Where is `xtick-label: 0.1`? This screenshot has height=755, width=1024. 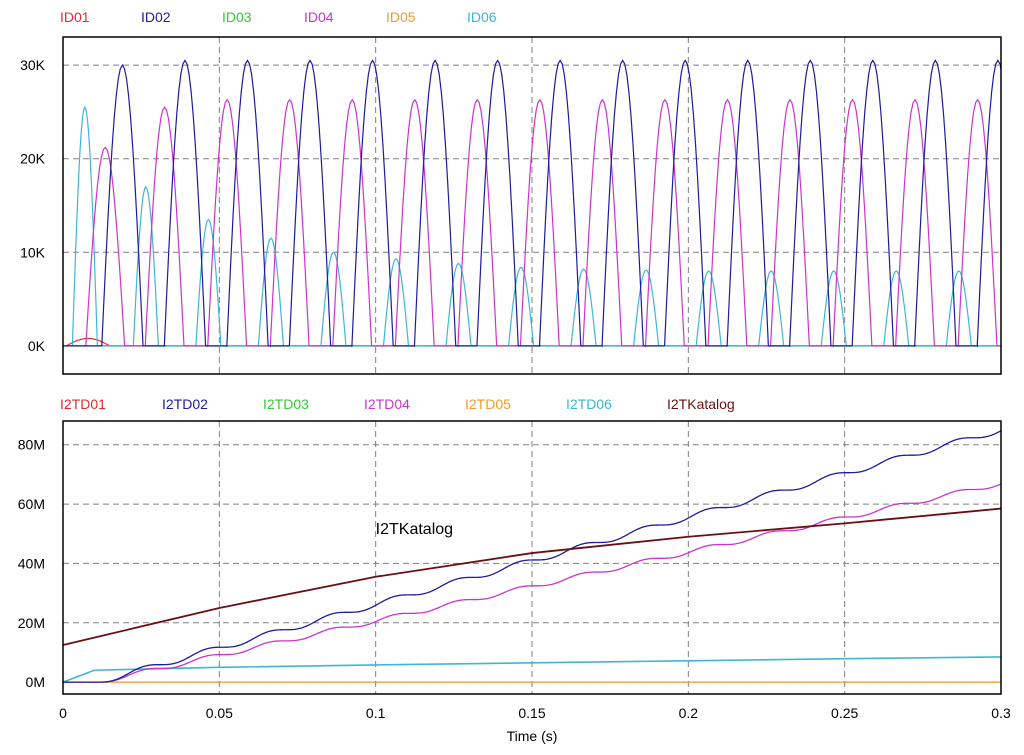 xtick-label: 0.1 is located at coordinates (376, 713).